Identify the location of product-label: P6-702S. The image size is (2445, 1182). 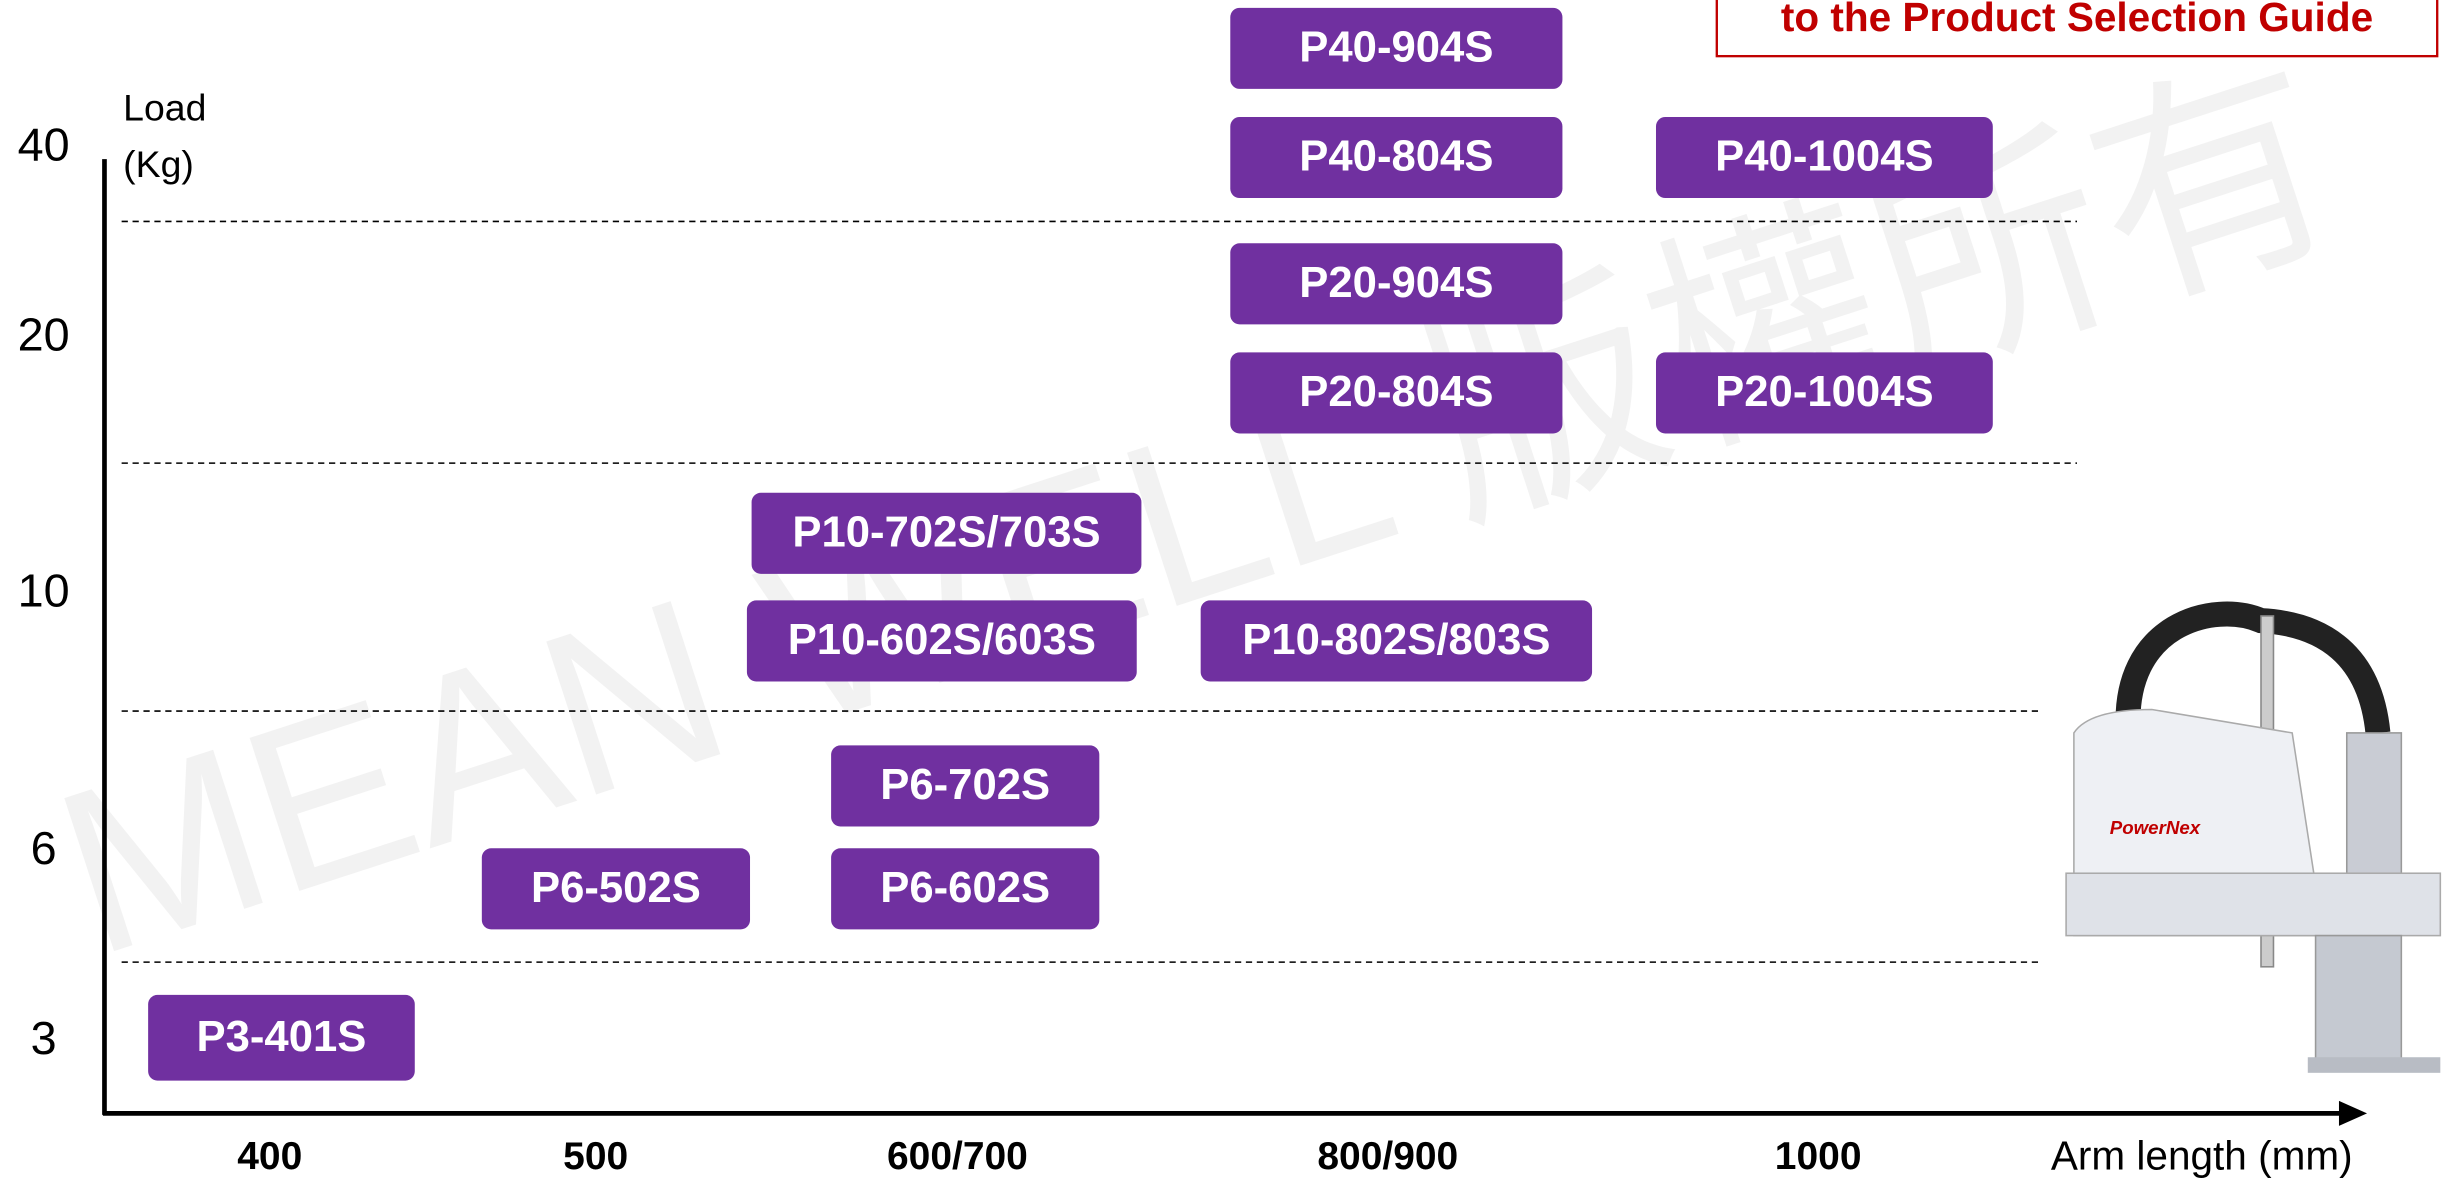
(965, 784).